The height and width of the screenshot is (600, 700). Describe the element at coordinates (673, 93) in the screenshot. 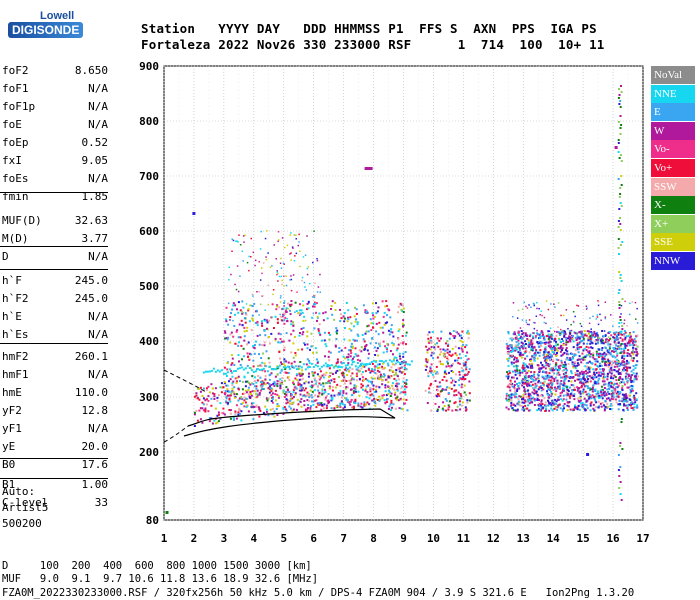

I see `legend-item-nne: NNE` at that location.